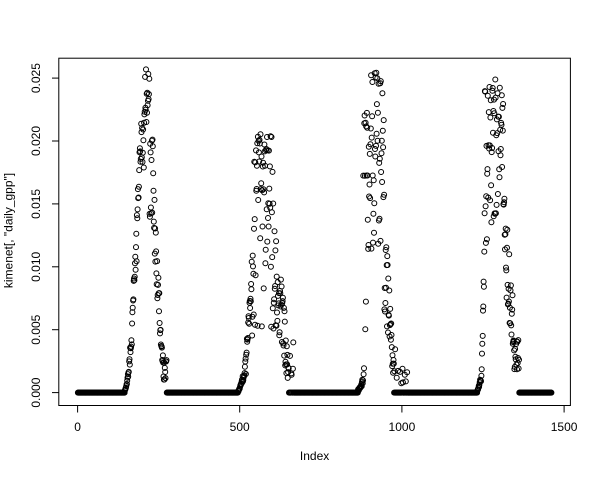 The height and width of the screenshot is (485, 600). Describe the element at coordinates (36, 392) in the screenshot. I see `svg-text: 0.000` at that location.